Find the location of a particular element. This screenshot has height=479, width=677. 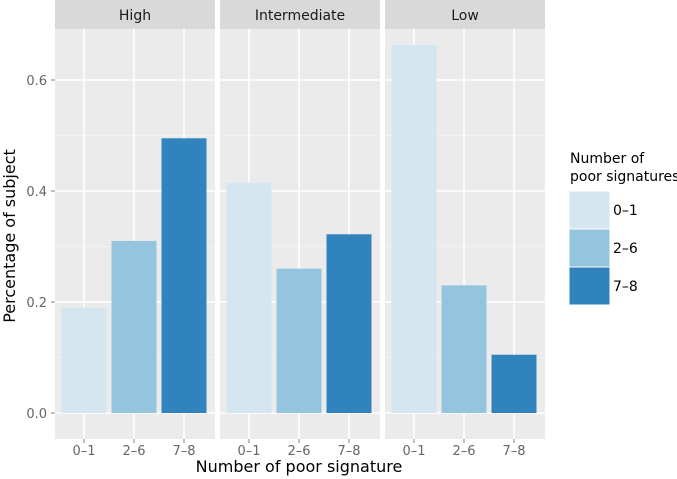

y-tick-label: 0.2 is located at coordinates (36, 303).